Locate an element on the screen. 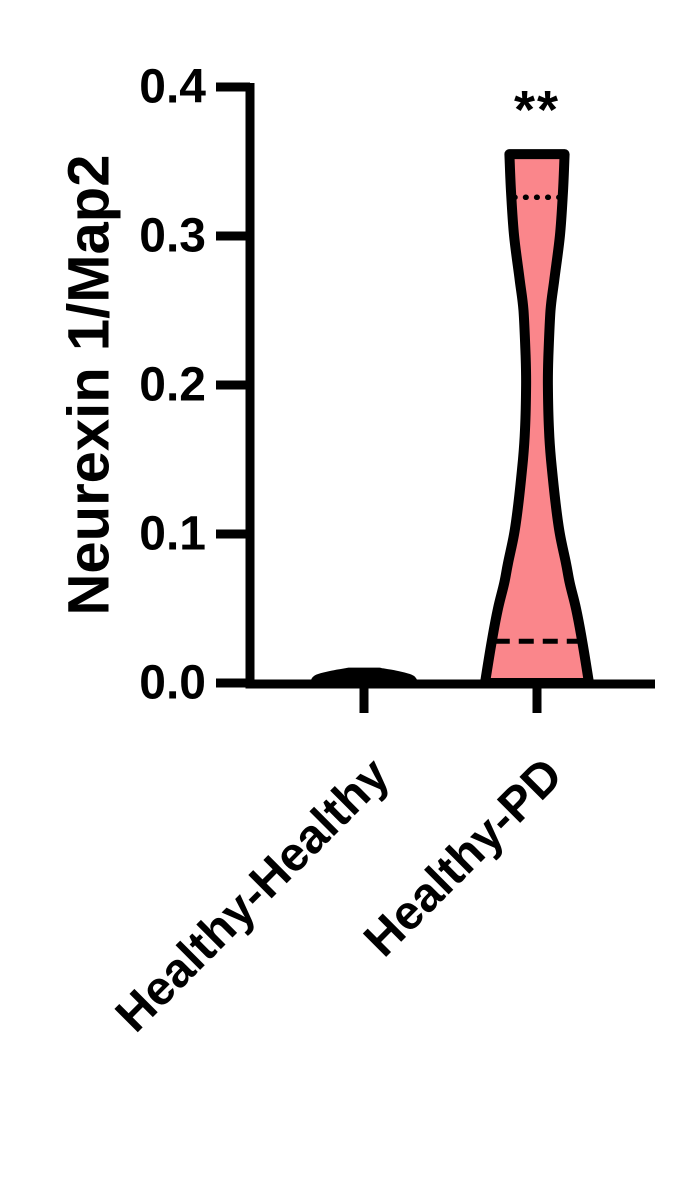  y-tick-label: 0.4 is located at coordinates (172, 87).